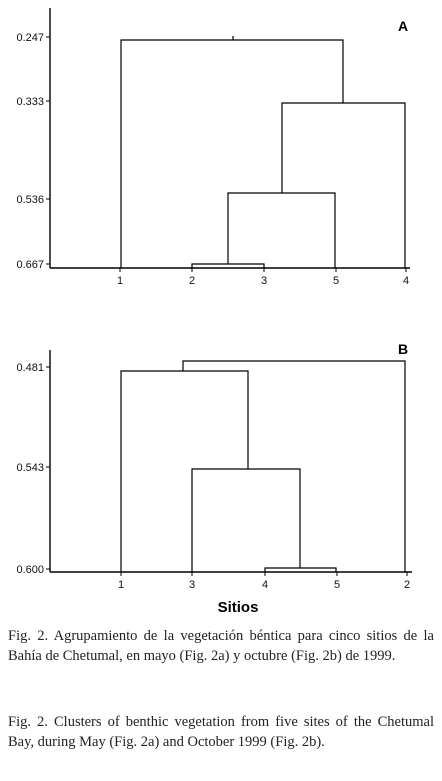 The width and height of the screenshot is (442, 781). I want to click on panel-a-leaf-label: 4, so click(406, 281).